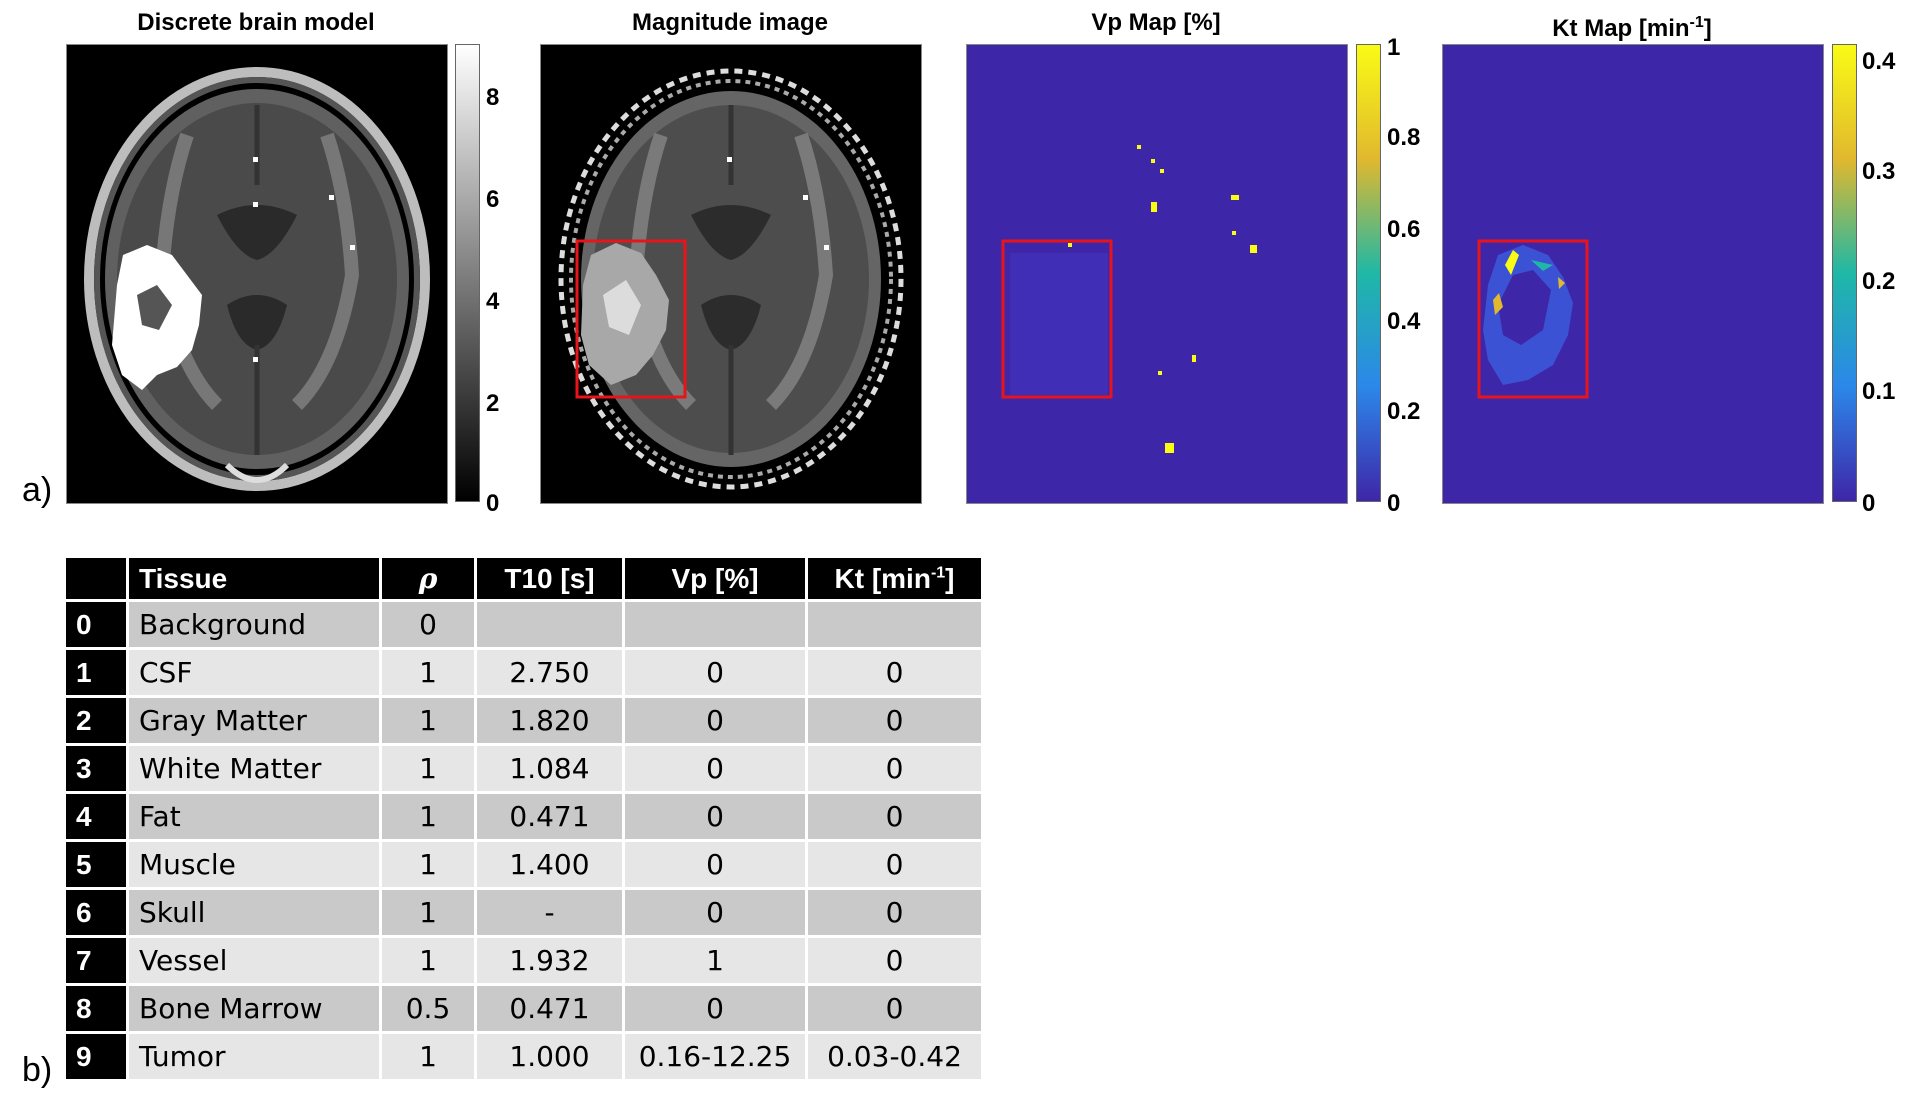 This screenshot has width=1908, height=1112. I want to click on table-row: 1 CSF 1 2.750 0 0, so click(523, 672).